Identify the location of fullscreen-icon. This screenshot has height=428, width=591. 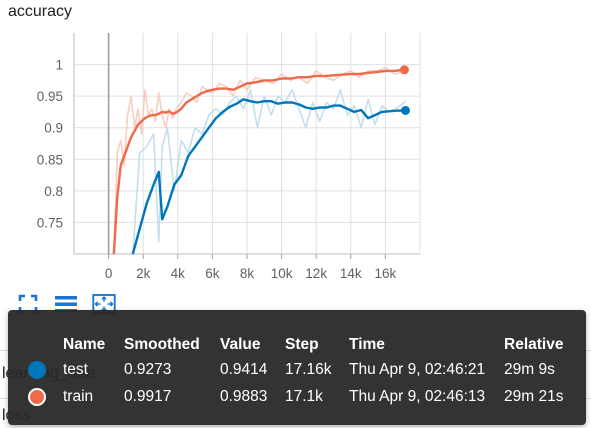
(28, 304).